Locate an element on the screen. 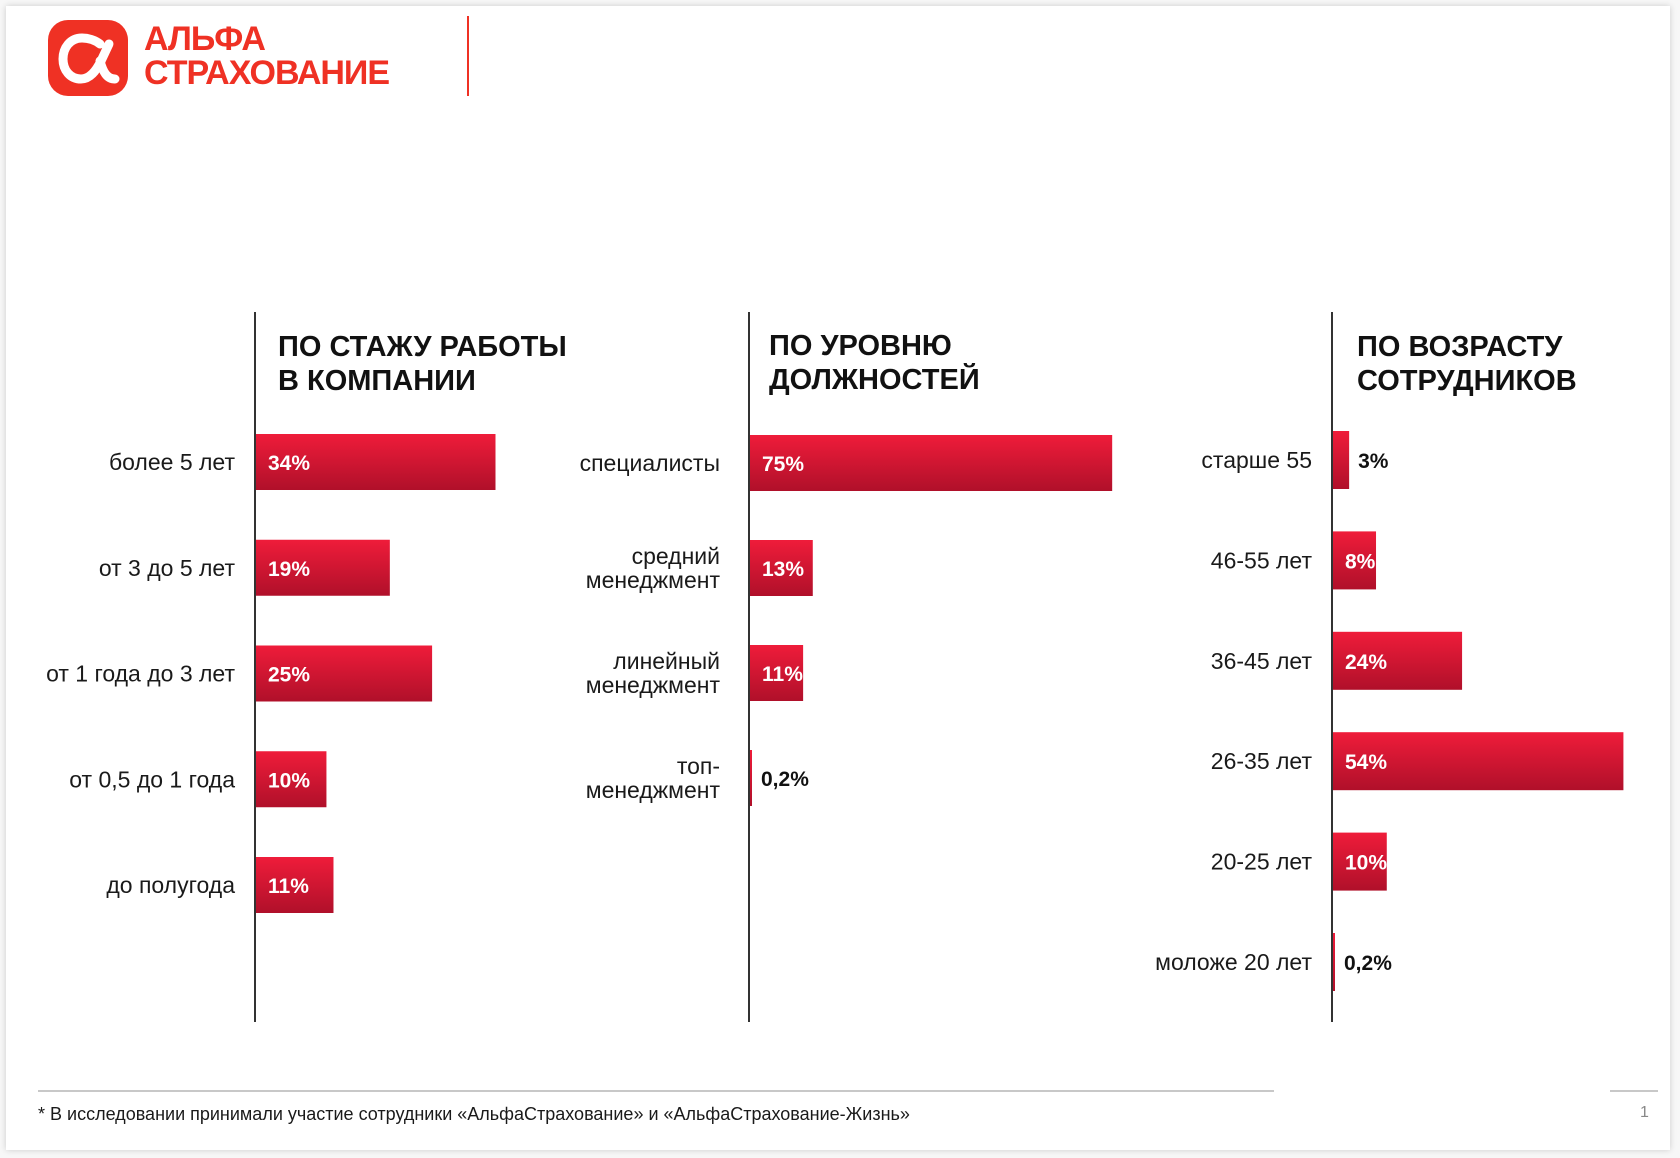 Image resolution: width=1680 pixels, height=1158 pixels. category-label: 36-45 лет is located at coordinates (1262, 661).